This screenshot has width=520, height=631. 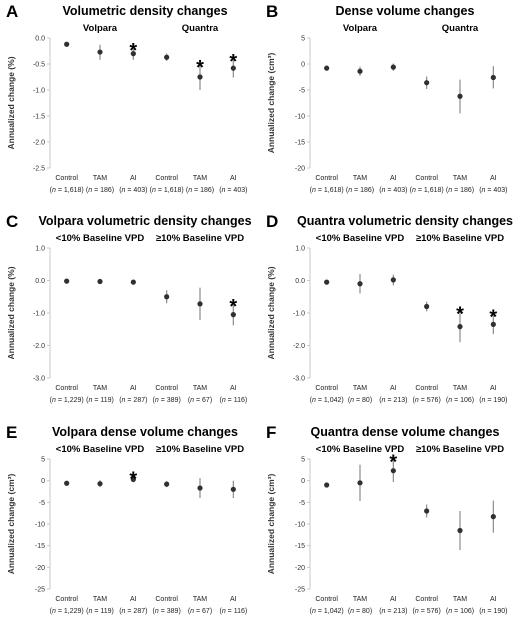 What do you see at coordinates (393, 400) in the screenshot?
I see `category-n-label: (n = 213)` at bounding box center [393, 400].